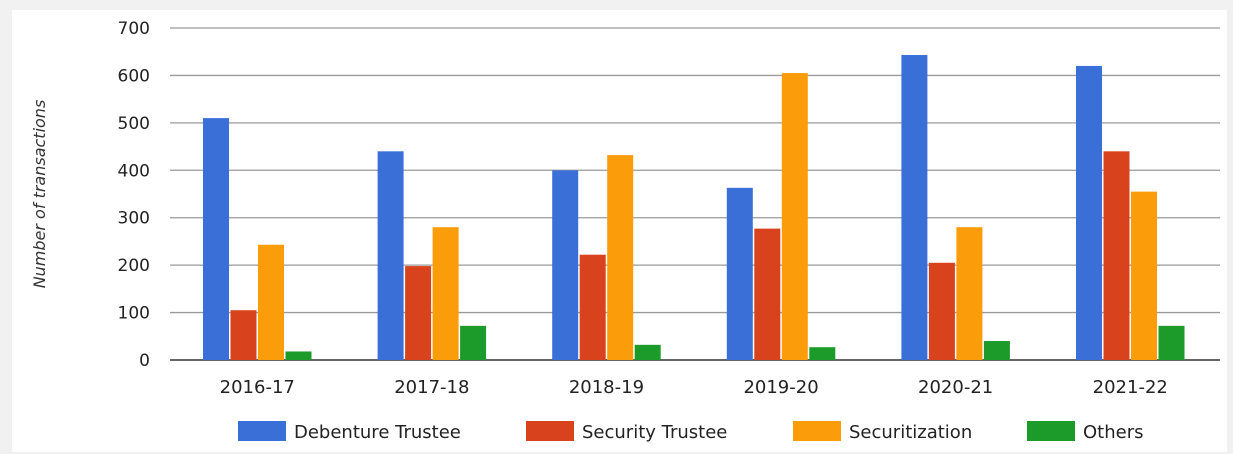 Image resolution: width=1233 pixels, height=454 pixels. Describe the element at coordinates (134, 76) in the screenshot. I see `y-tick-label: 600` at that location.